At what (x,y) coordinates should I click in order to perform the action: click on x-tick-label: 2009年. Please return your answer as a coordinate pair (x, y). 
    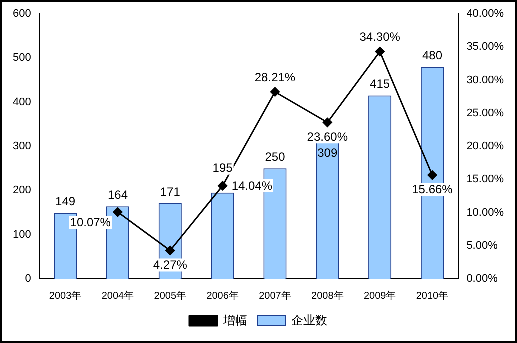
    Looking at the image, I should click on (380, 296).